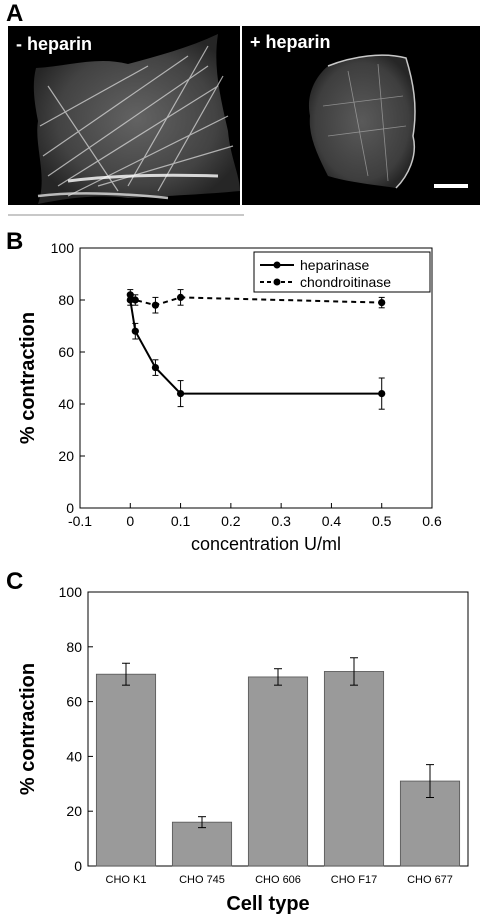  I want to click on panel-divider, so click(126, 215).